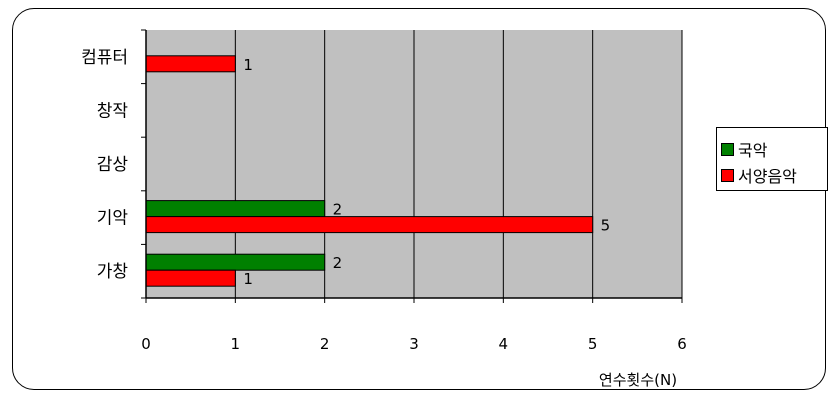 Image resolution: width=832 pixels, height=397 pixels. What do you see at coordinates (113, 111) in the screenshot?
I see `category-label: 창작` at bounding box center [113, 111].